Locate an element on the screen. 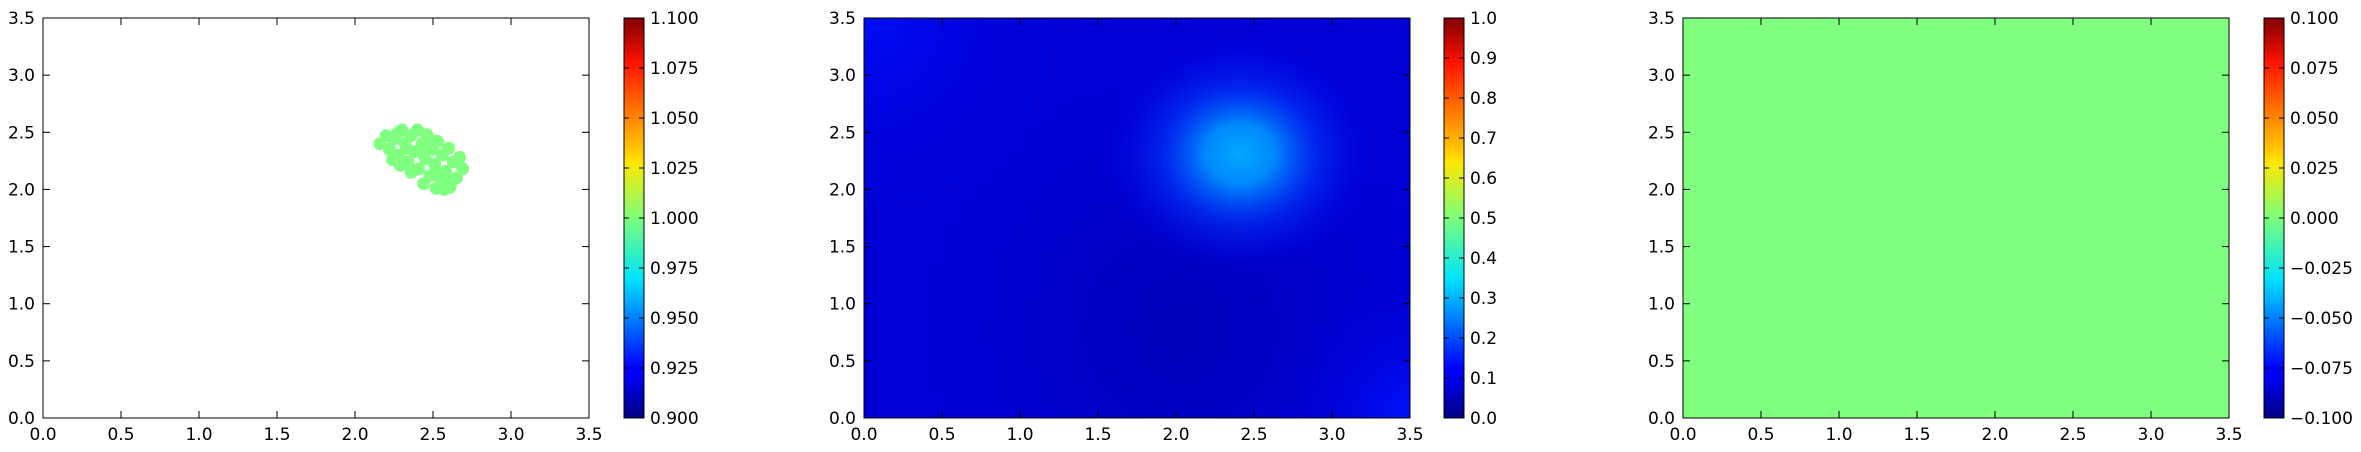 This screenshot has width=2361, height=452. colorbar-tick-label: 0.1 is located at coordinates (1483, 379).